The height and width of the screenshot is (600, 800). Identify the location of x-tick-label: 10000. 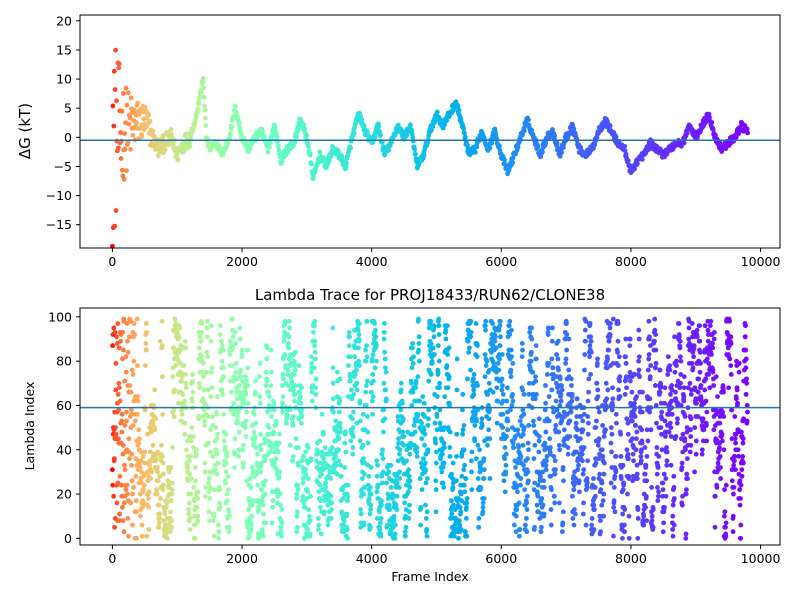
(761, 261).